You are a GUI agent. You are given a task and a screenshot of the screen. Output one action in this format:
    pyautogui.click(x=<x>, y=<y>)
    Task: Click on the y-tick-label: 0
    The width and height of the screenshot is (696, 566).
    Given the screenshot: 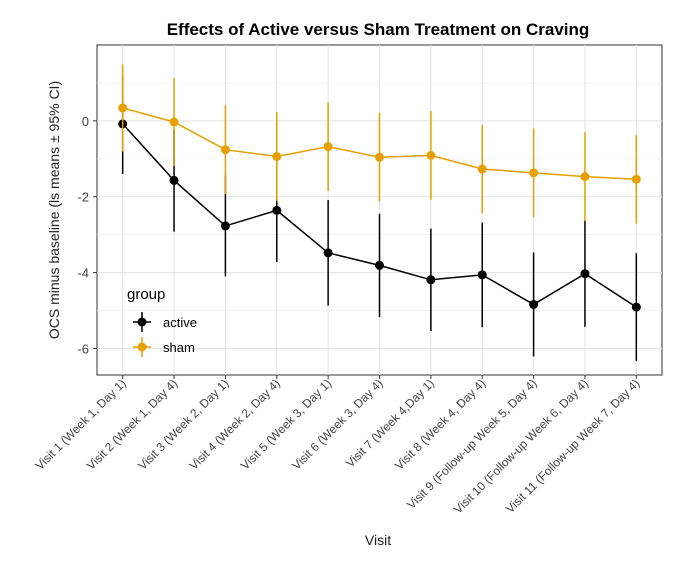 What is the action you would take?
    pyautogui.click(x=85, y=121)
    